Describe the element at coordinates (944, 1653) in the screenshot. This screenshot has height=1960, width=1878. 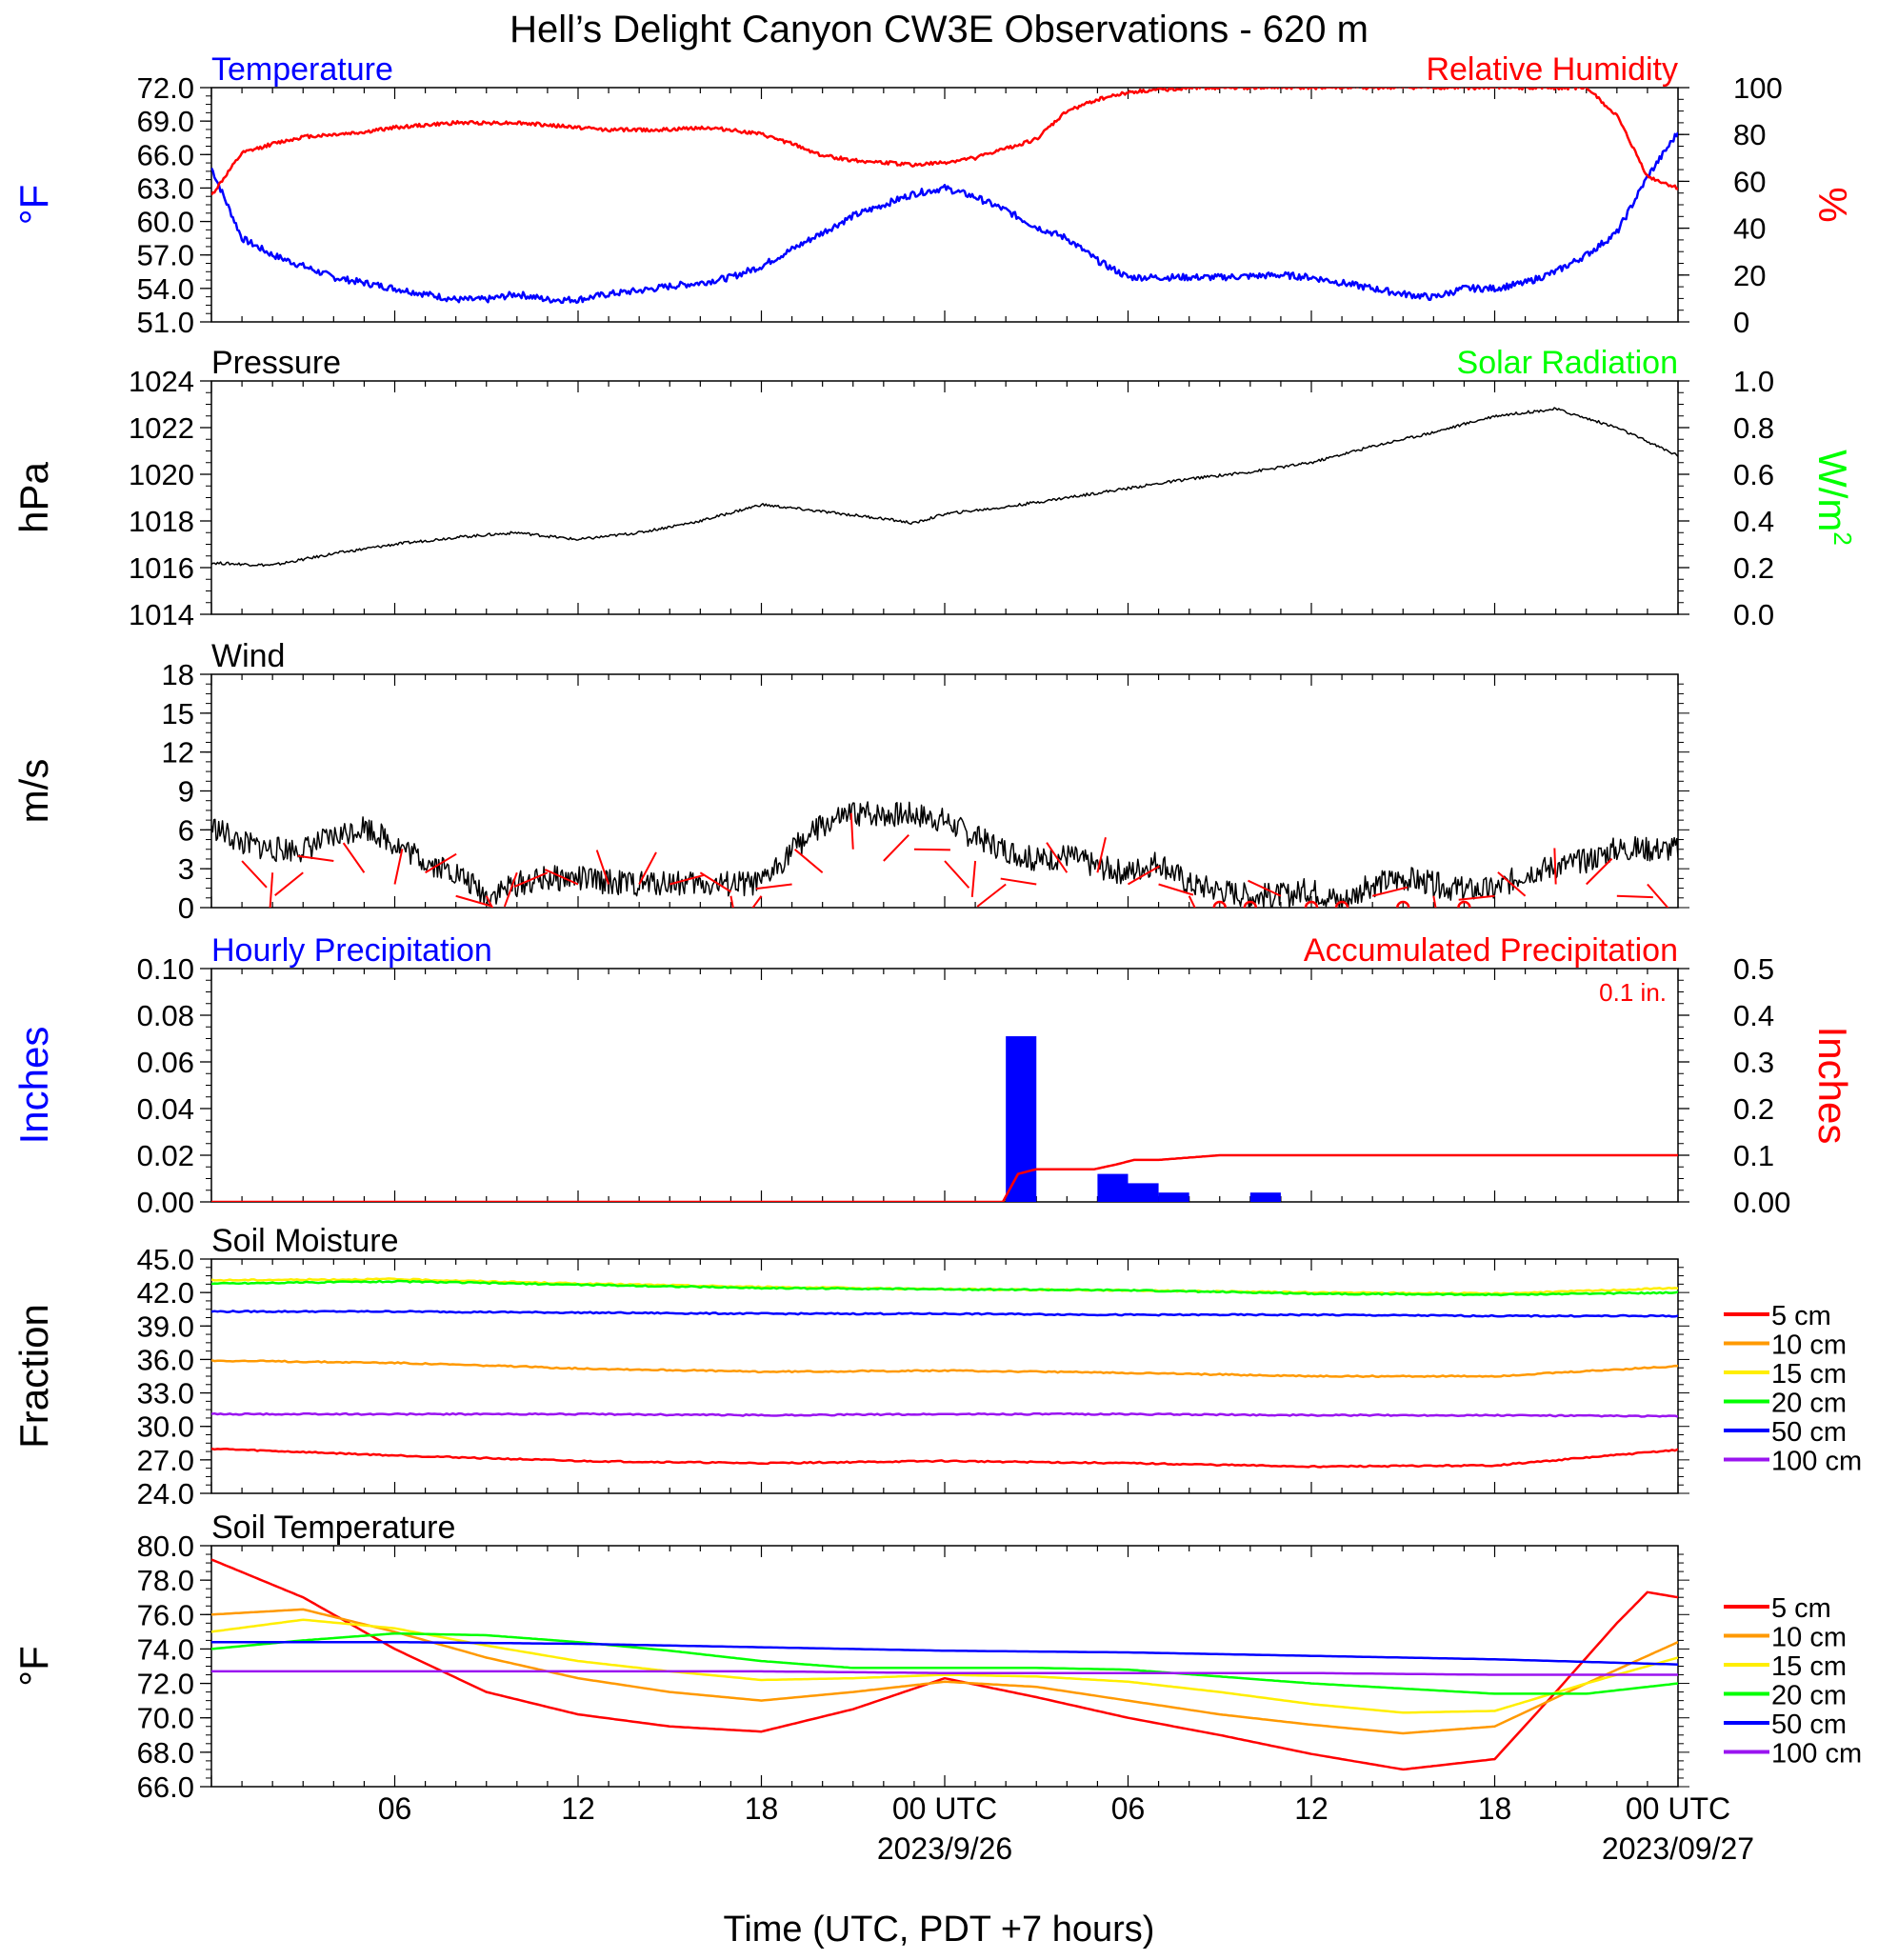
I see `series-50-cm` at that location.